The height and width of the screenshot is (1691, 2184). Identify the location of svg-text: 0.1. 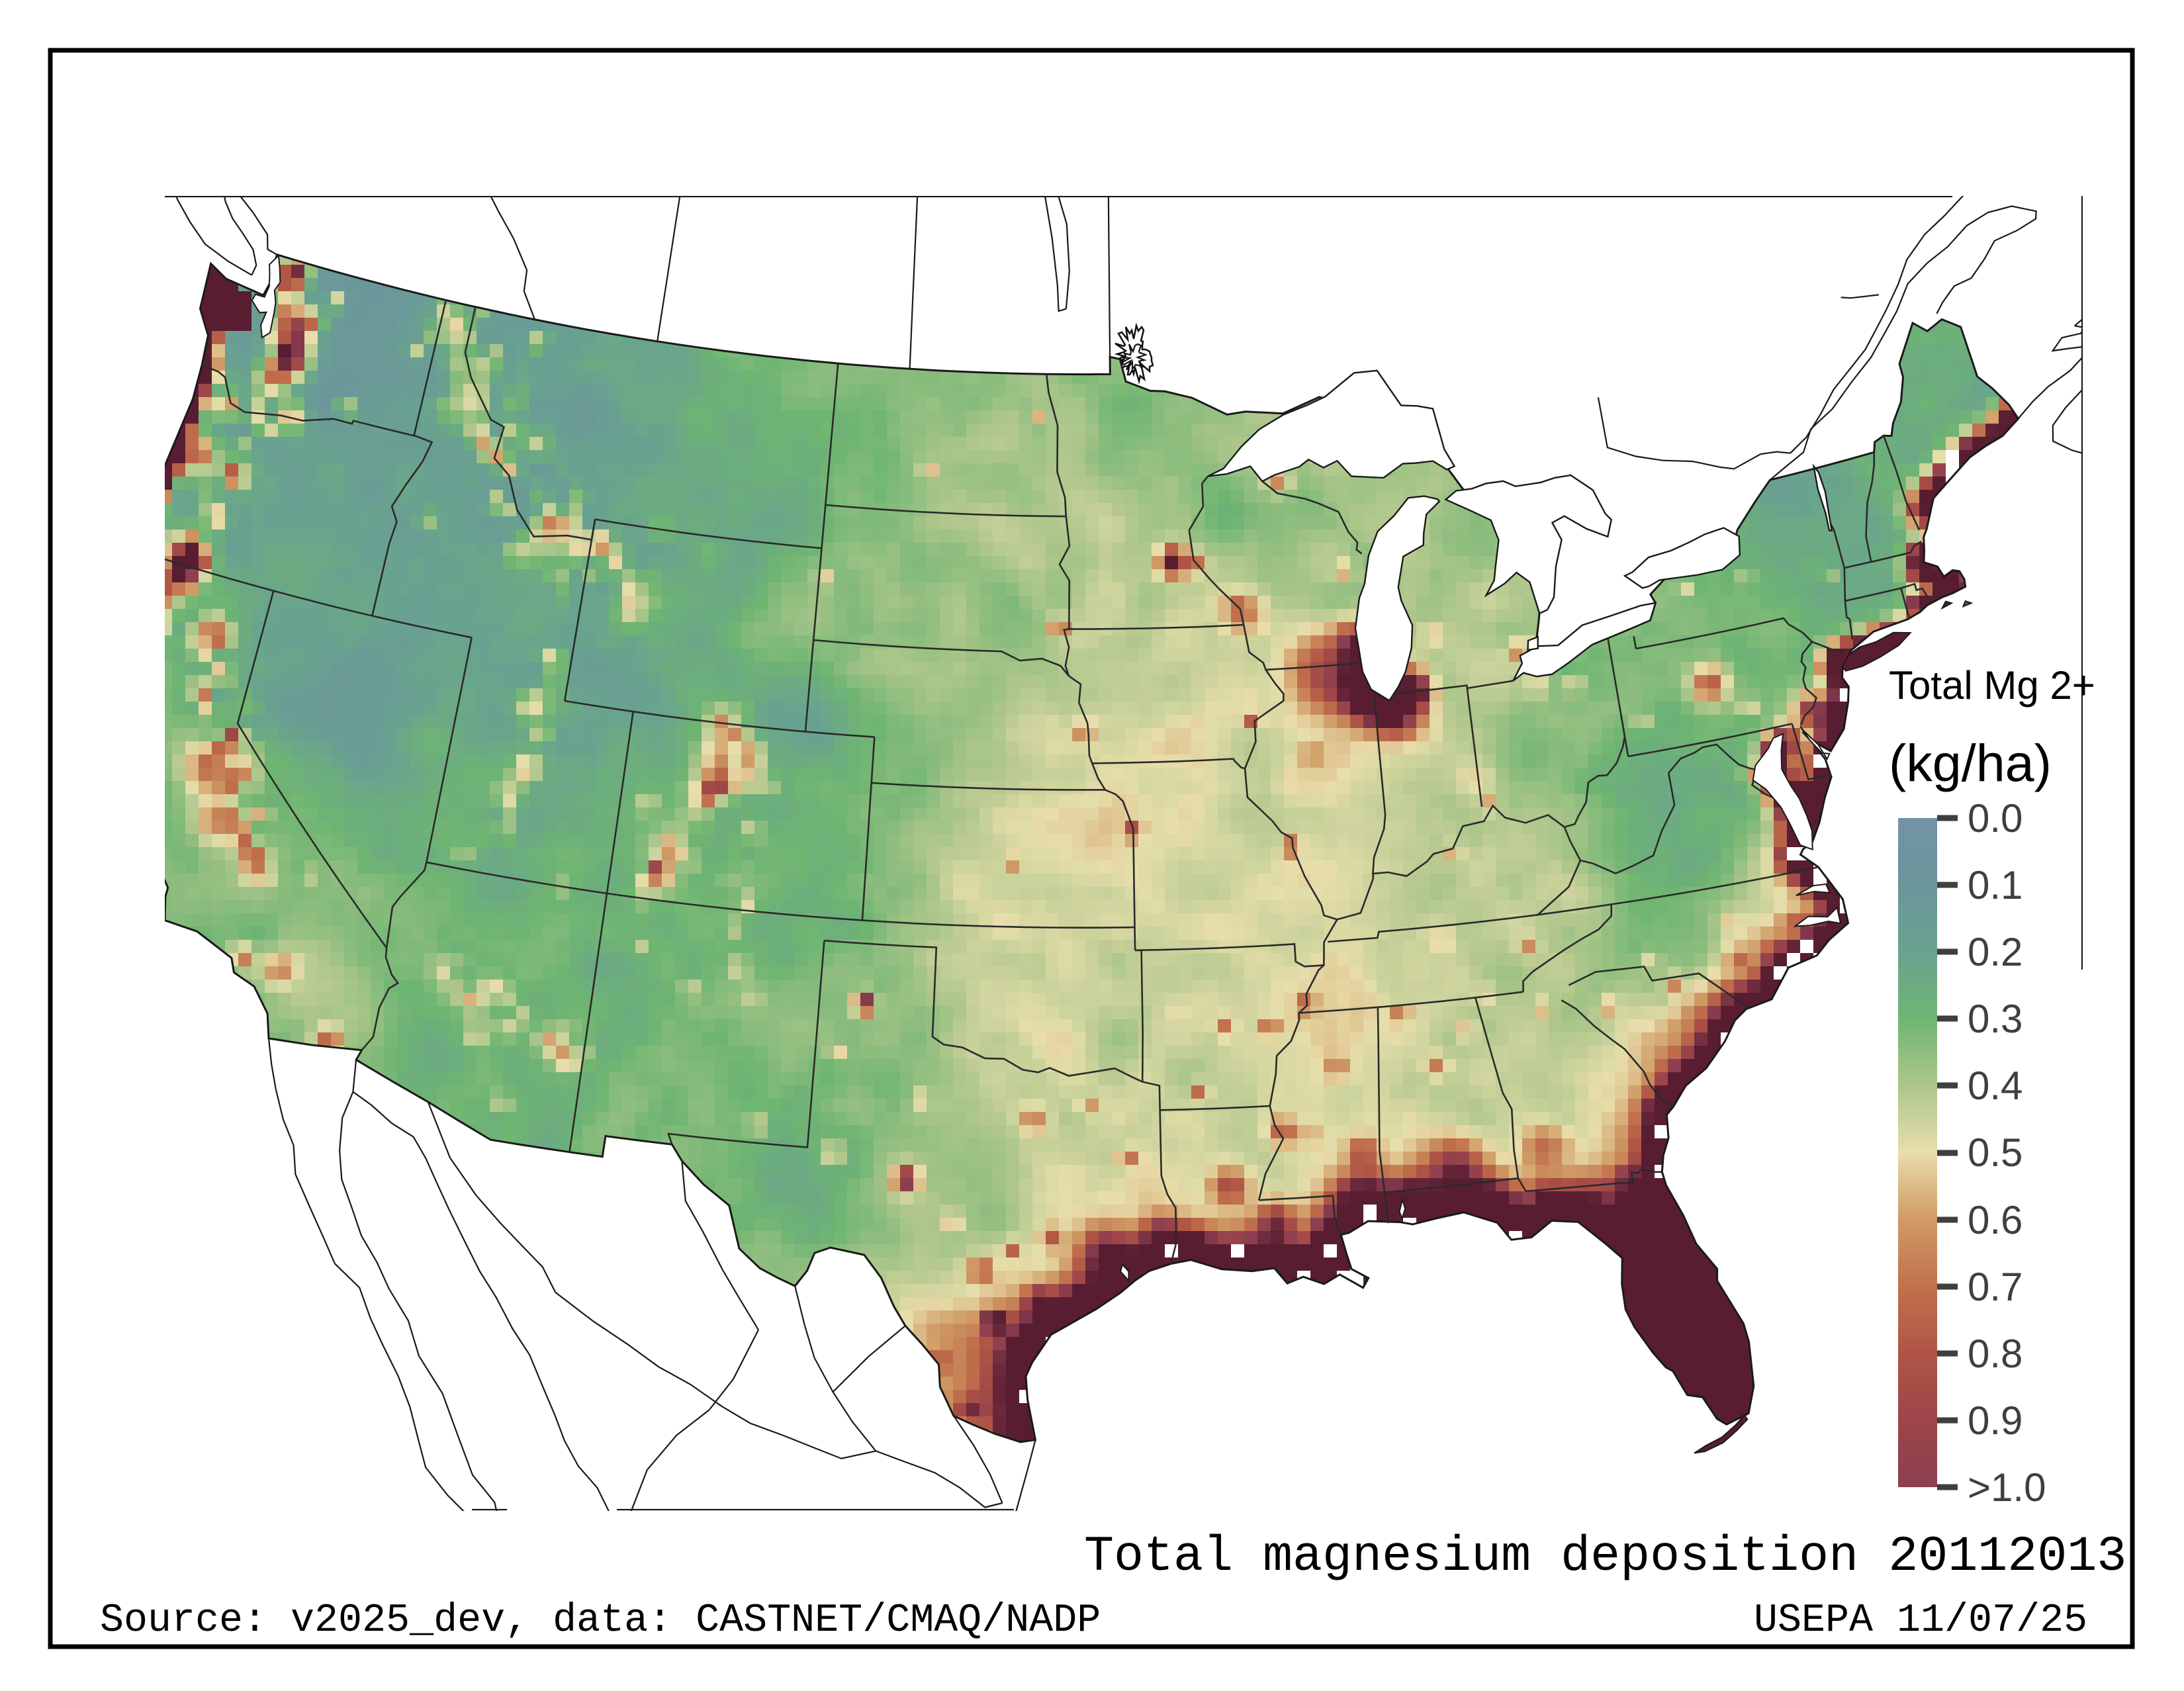
(1996, 885).